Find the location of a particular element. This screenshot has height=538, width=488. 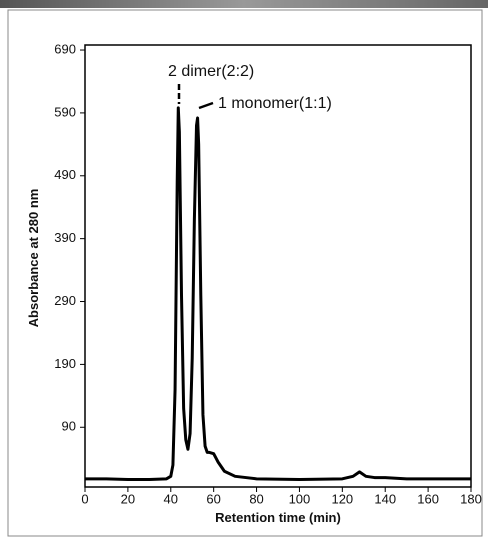

y-axis-title: Absorbance at 280 nm is located at coordinates (33, 258).